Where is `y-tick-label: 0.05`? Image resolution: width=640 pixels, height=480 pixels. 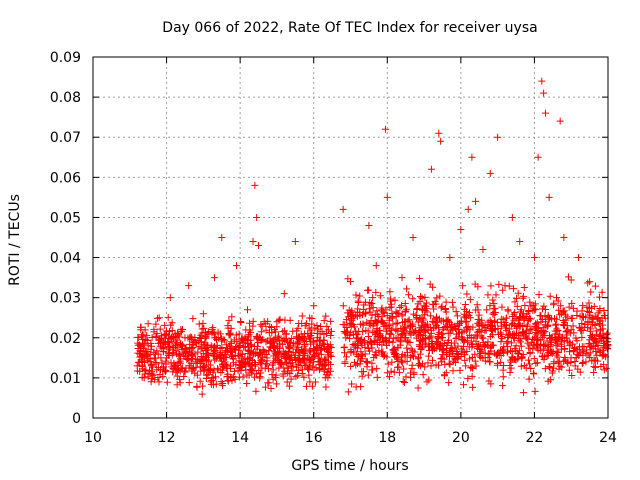
y-tick-label: 0.05 is located at coordinates (65, 218).